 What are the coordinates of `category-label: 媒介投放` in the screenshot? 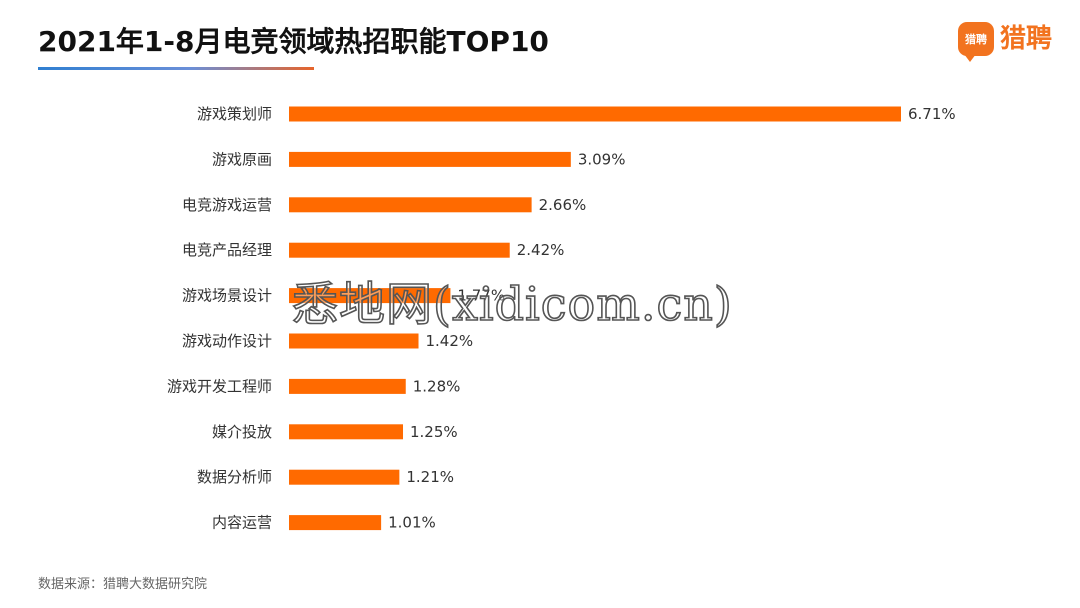 It's located at (242, 432).